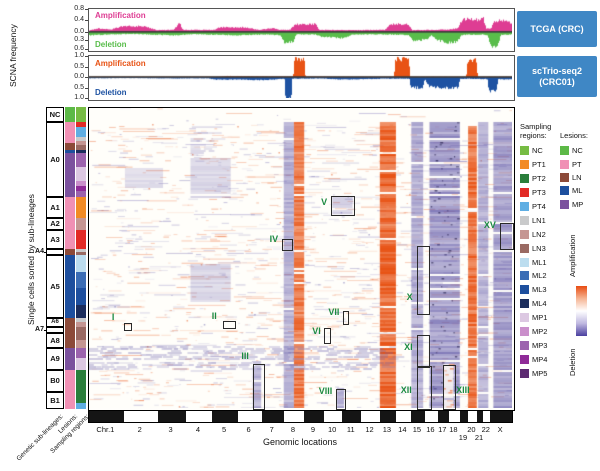 The width and height of the screenshot is (600, 471). I want to click on lesions-legend-item-ML: ML, so click(571, 190).